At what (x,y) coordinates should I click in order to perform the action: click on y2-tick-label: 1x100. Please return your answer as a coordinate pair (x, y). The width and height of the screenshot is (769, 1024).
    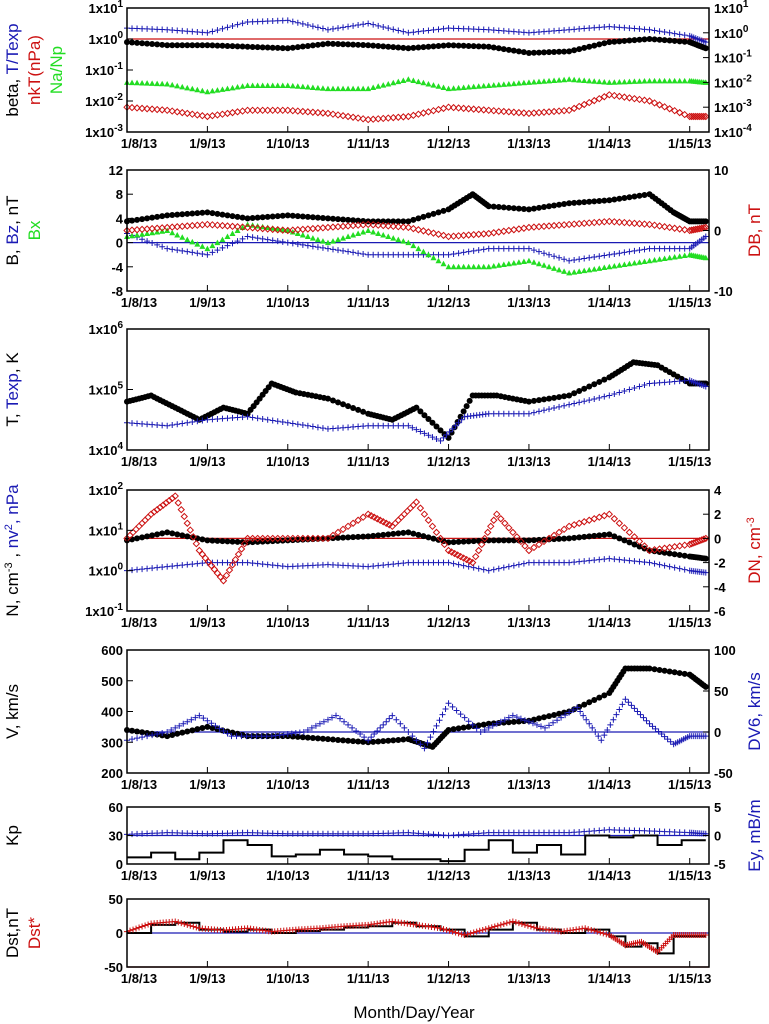
    Looking at the image, I should click on (731, 32).